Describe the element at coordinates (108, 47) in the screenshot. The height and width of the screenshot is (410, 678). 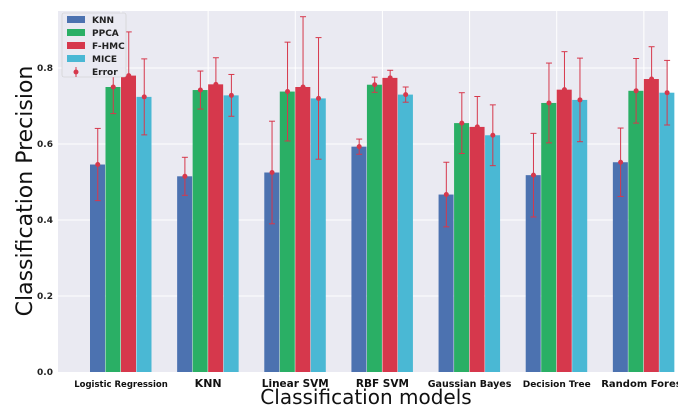
I see `legend-label-f-hmc: F-HMC` at that location.